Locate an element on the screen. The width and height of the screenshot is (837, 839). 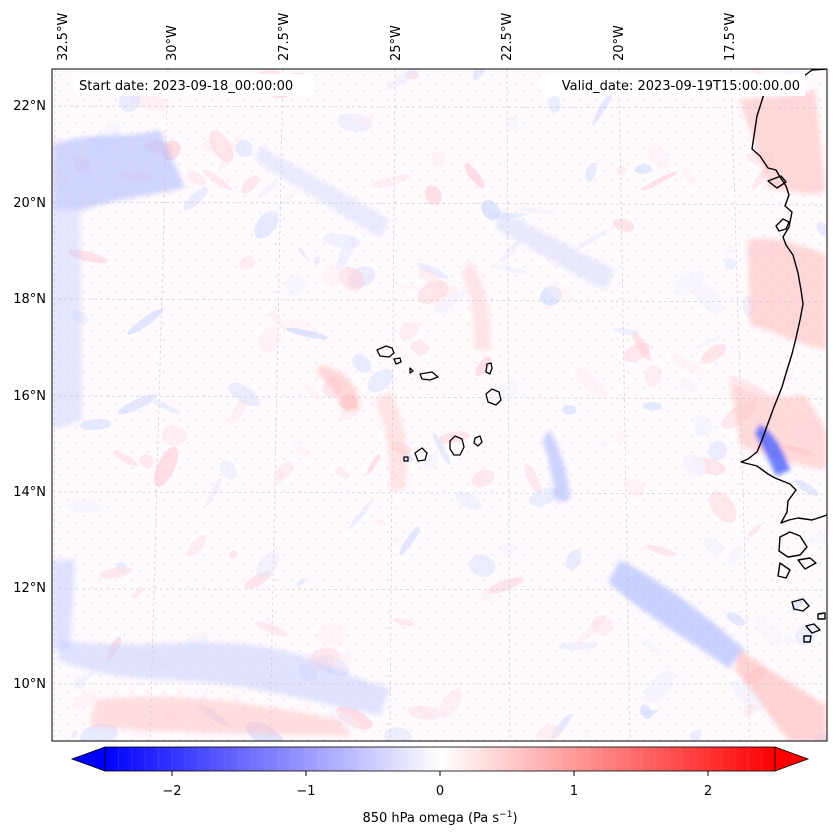
colorbar-label-minus2: −2 is located at coordinates (171, 791).